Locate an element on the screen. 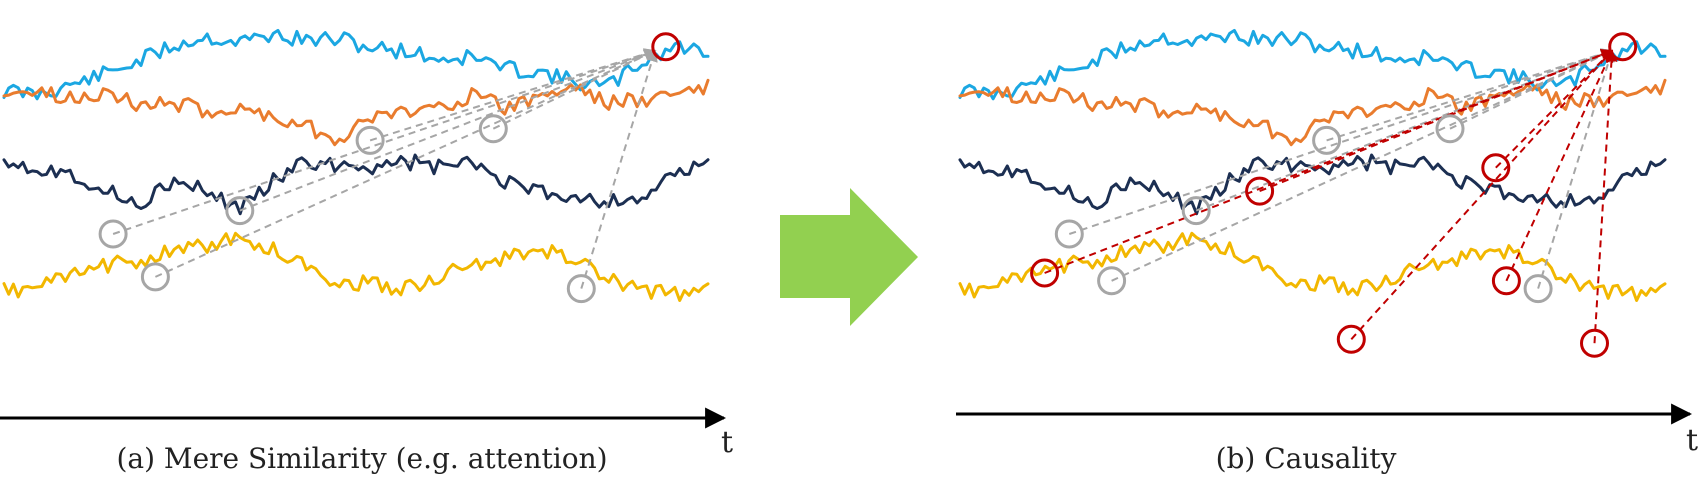  transition-arrow-icon is located at coordinates (849, 257).